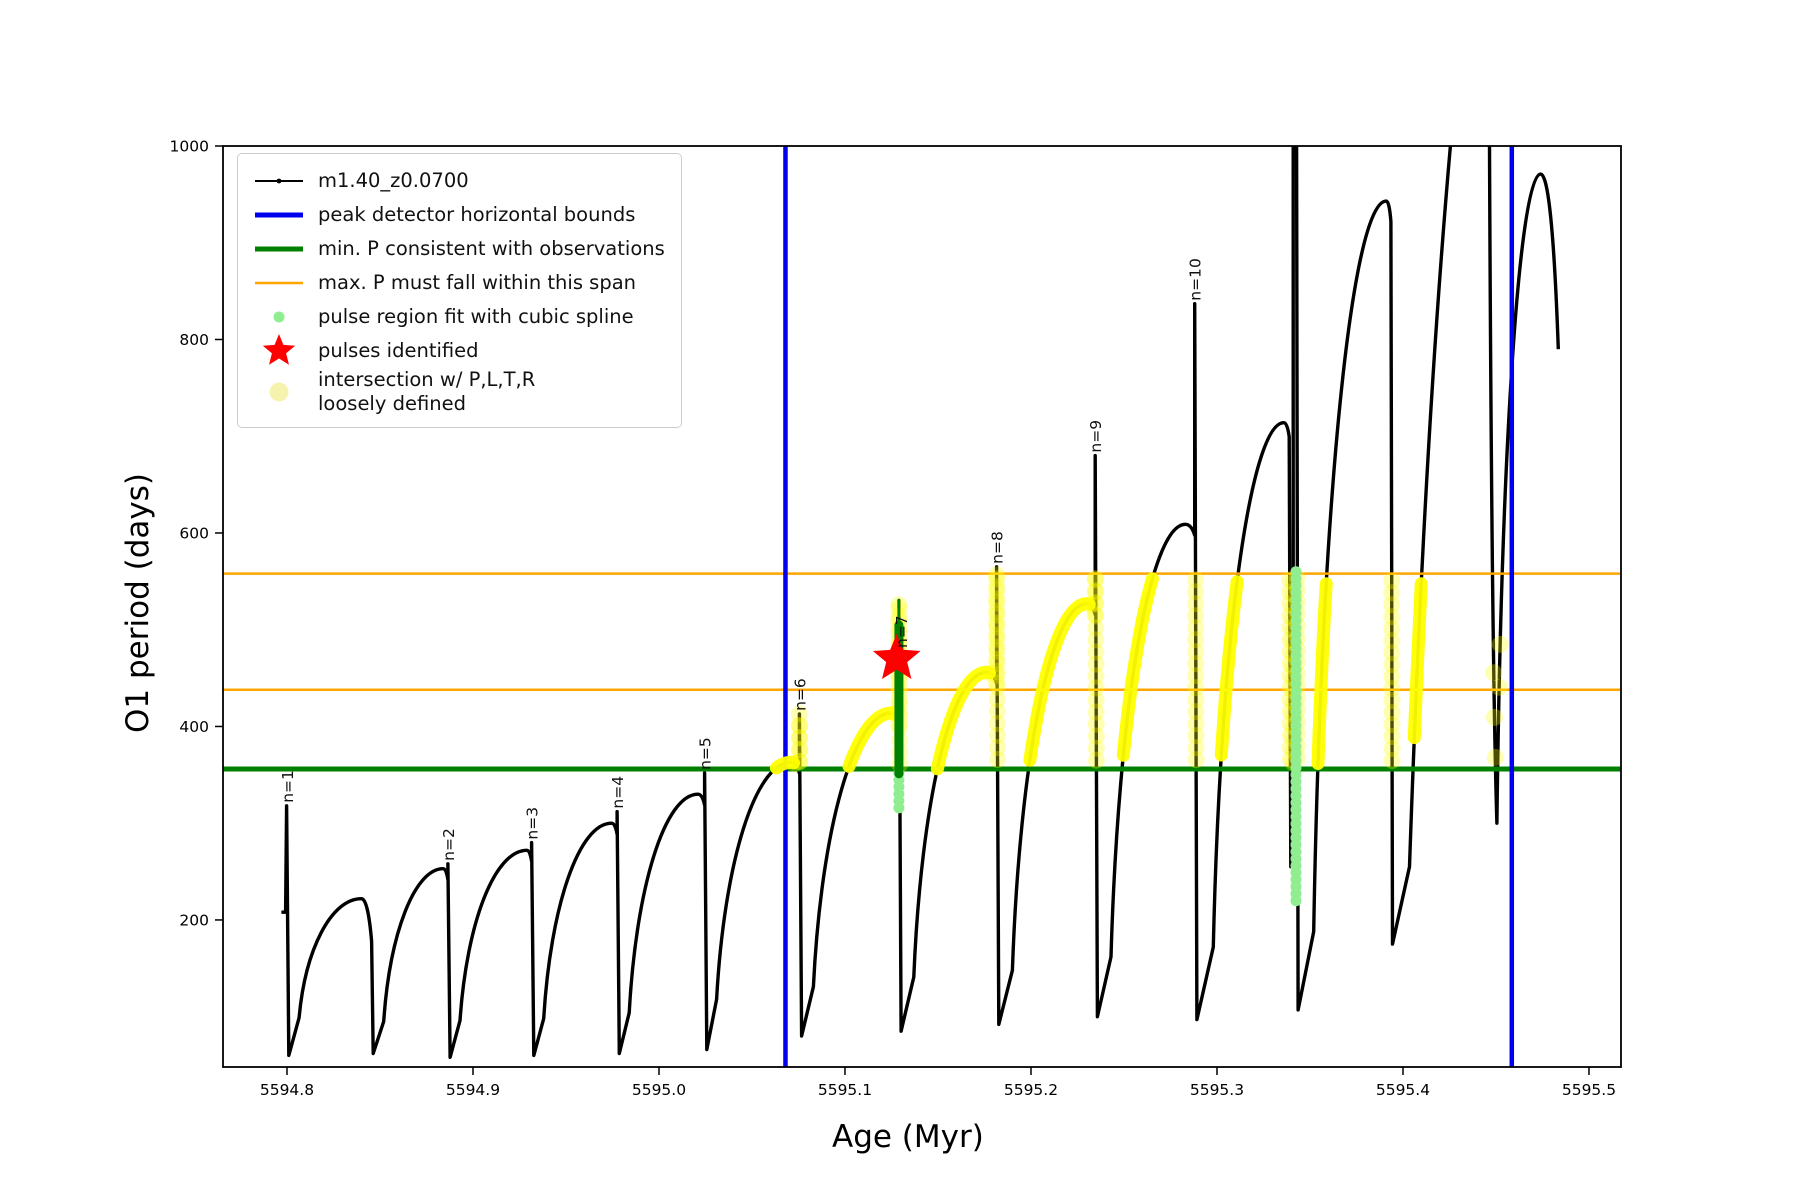 This screenshot has height=1200, width=1800. What do you see at coordinates (1403, 1090) in the screenshot?
I see `x-tick-label: 5595.4` at bounding box center [1403, 1090].